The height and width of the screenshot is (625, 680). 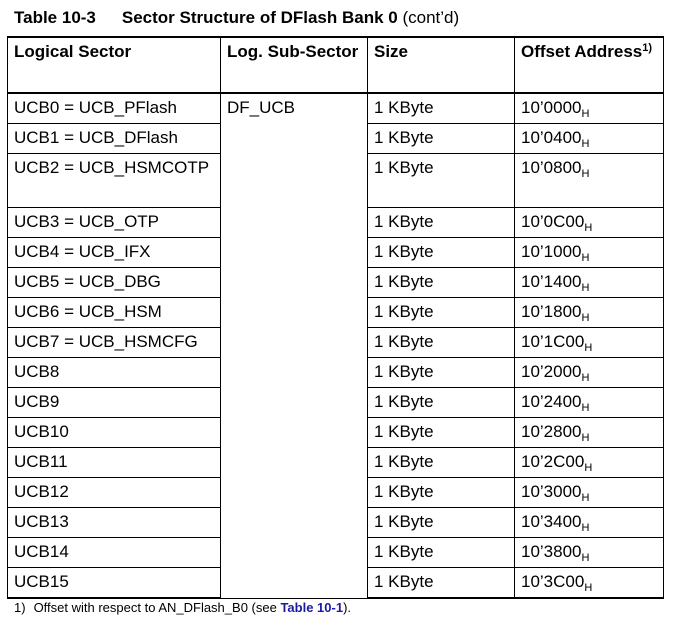 I want to click on header-size: Size, so click(x=441, y=65).